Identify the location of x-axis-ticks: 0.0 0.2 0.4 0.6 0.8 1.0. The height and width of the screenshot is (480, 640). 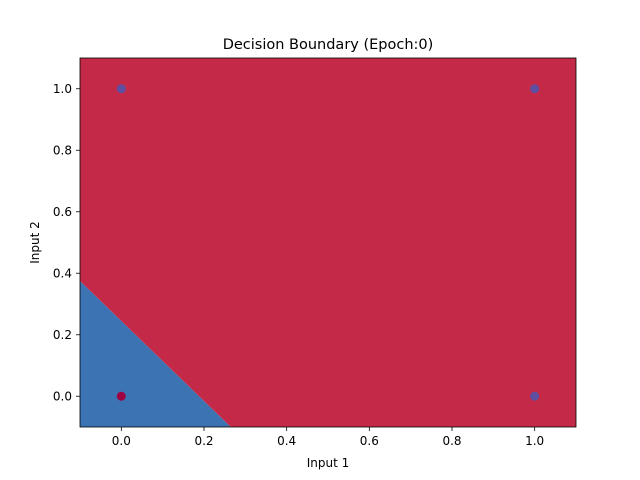
(328, 437).